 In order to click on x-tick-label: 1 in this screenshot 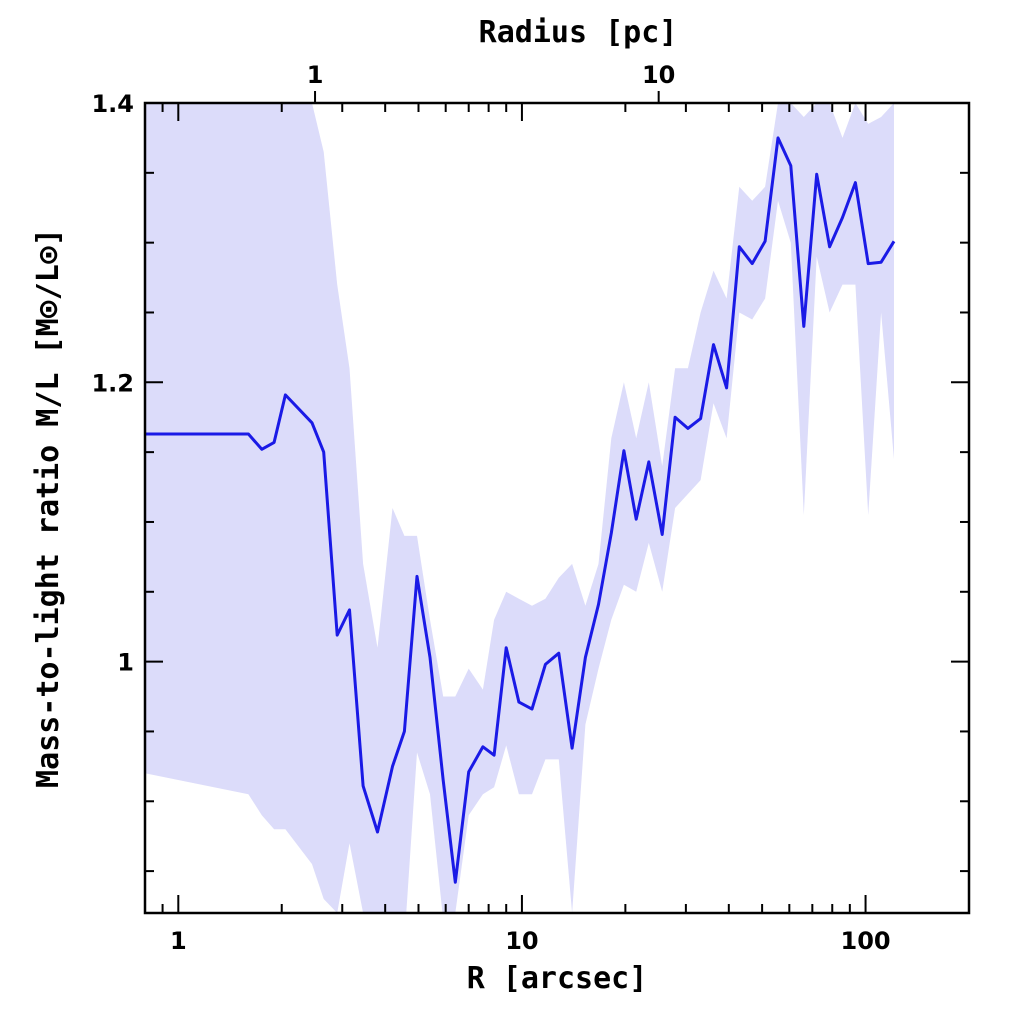, I will do `click(178, 941)`.